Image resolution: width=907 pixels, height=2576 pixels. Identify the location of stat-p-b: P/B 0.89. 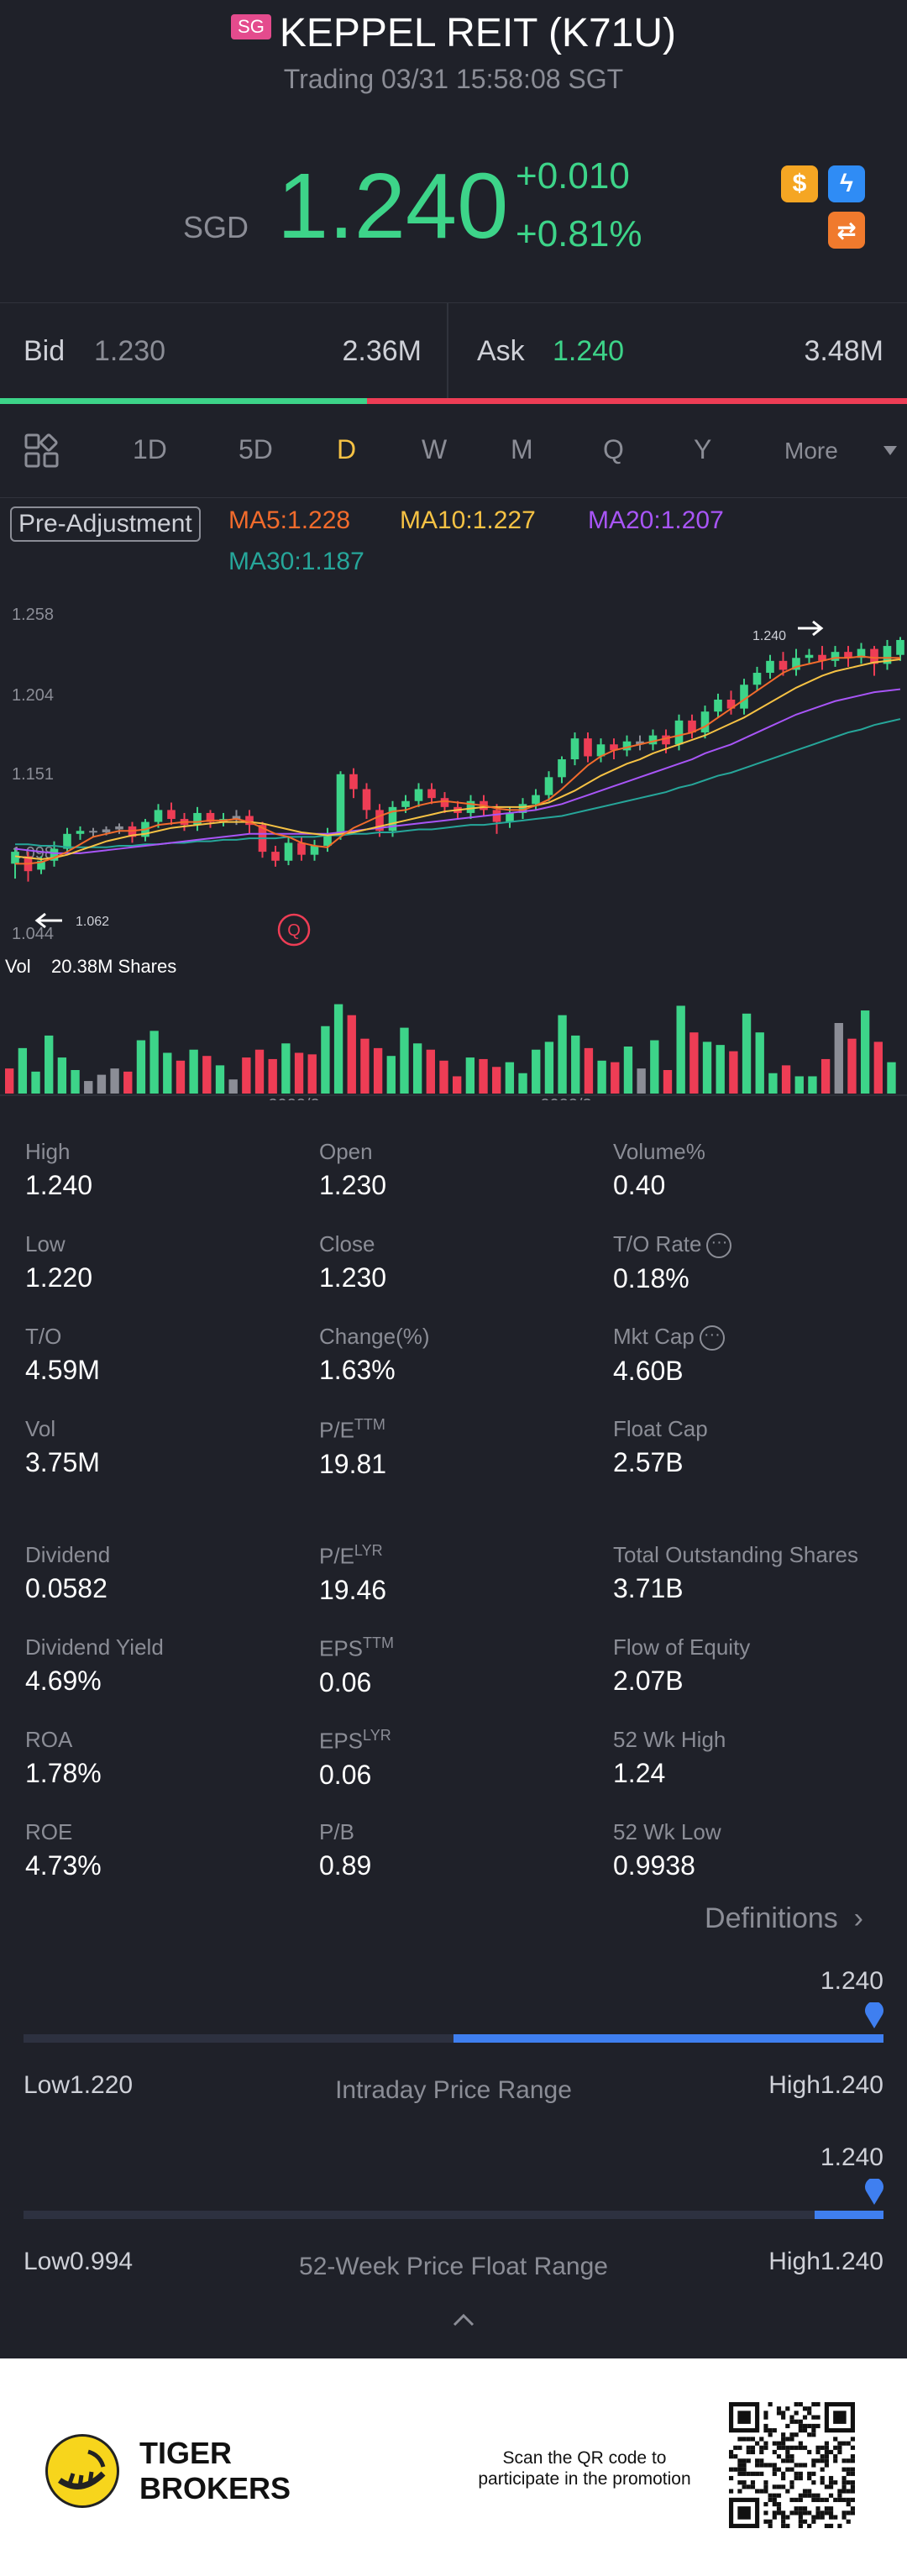
(345, 1850).